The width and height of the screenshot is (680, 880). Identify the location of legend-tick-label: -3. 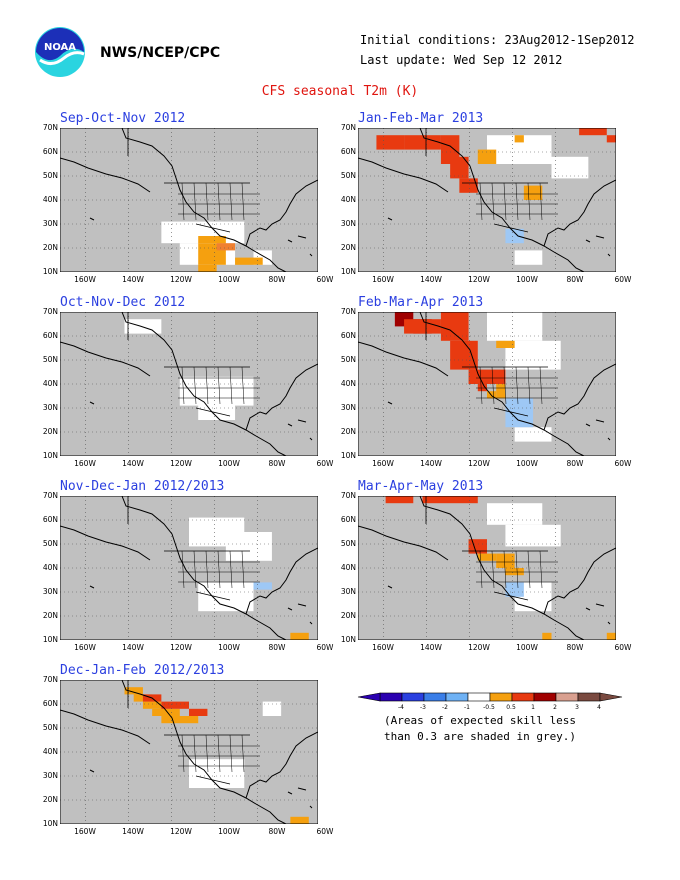
(423, 707).